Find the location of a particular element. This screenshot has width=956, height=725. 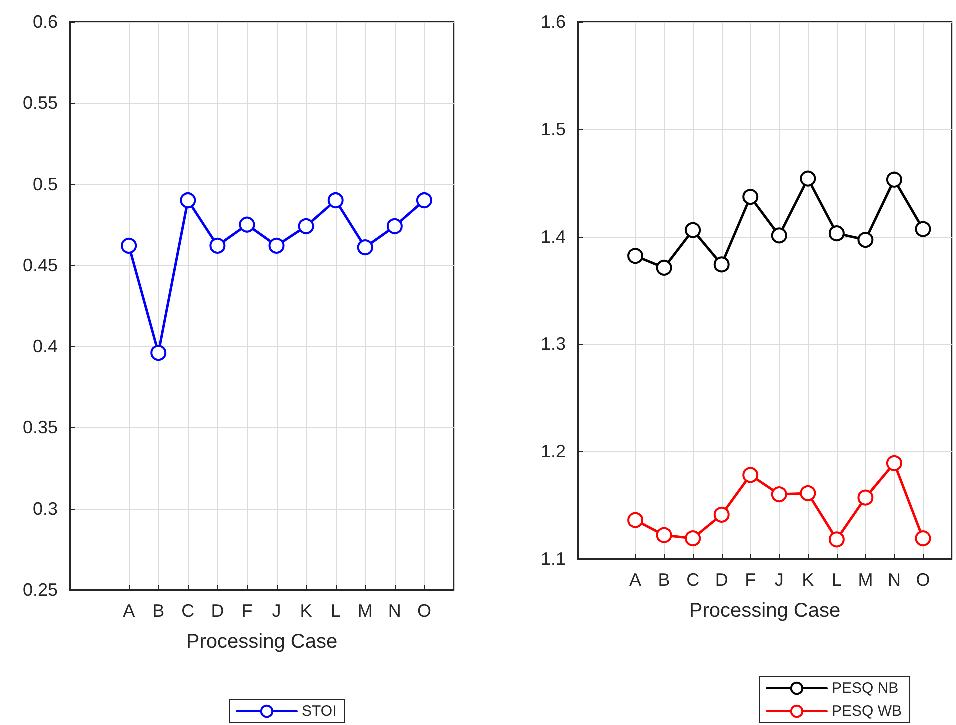

y-tick-label: 0.3 is located at coordinates (45, 508).